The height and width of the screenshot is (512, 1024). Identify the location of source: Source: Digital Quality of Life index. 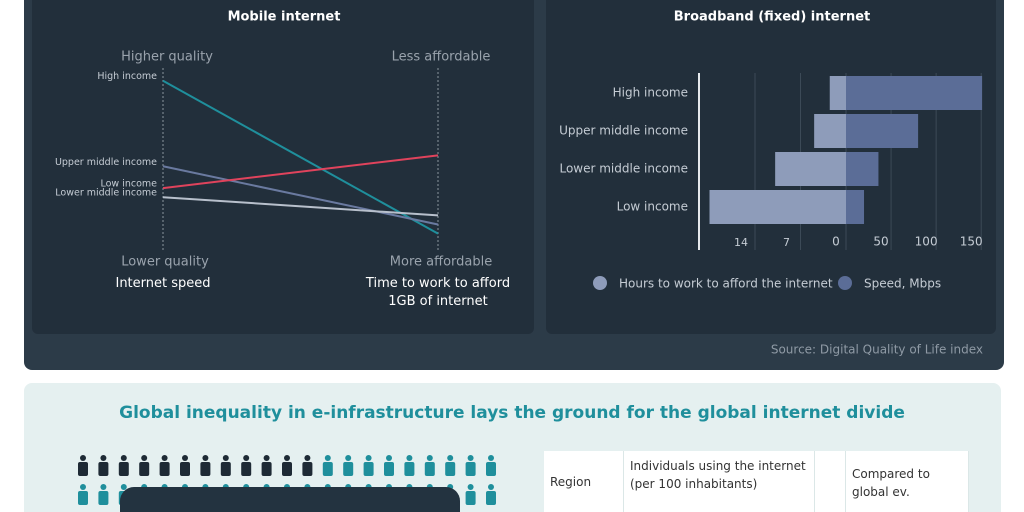
(877, 350).